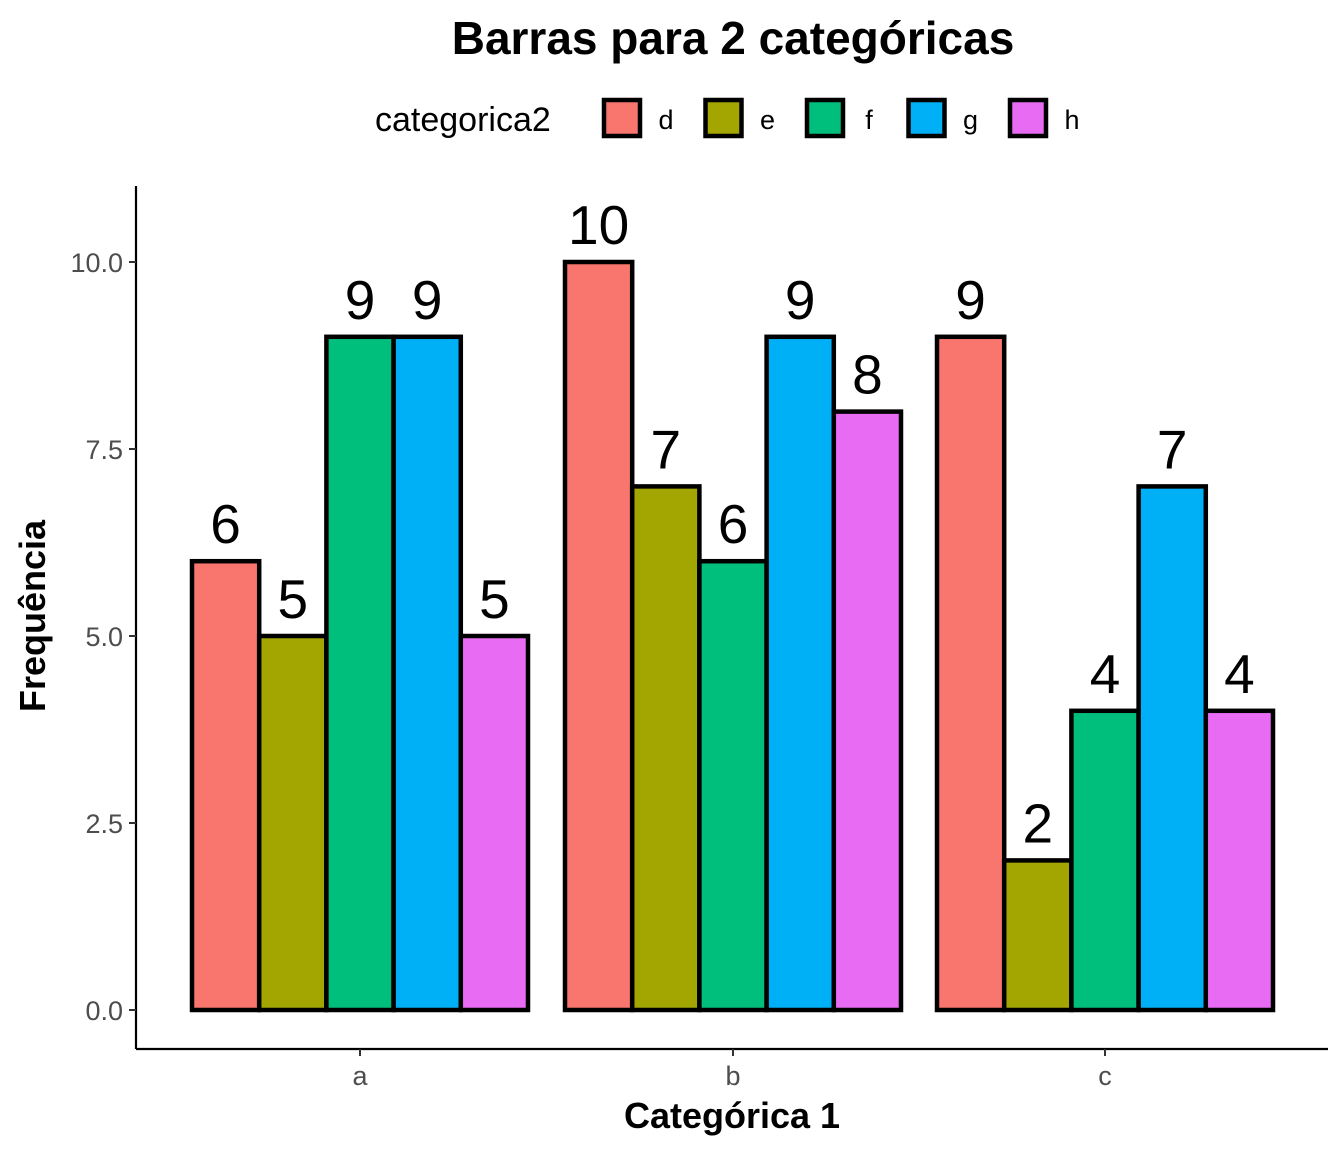 This screenshot has height=1152, width=1344. What do you see at coordinates (1038, 823) in the screenshot?
I see `data-label-c-e: 2` at bounding box center [1038, 823].